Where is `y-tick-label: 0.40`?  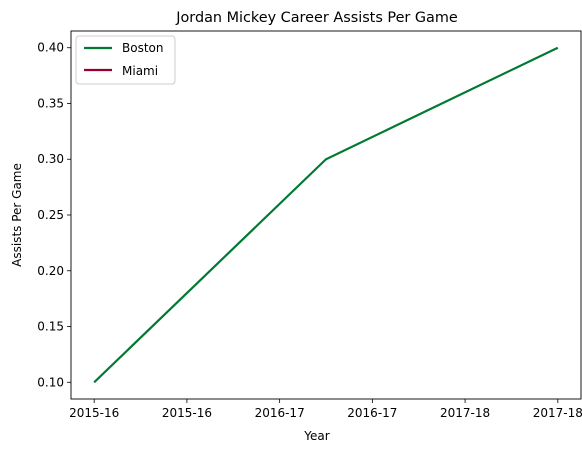
y-tick-label: 0.40 is located at coordinates (50, 48).